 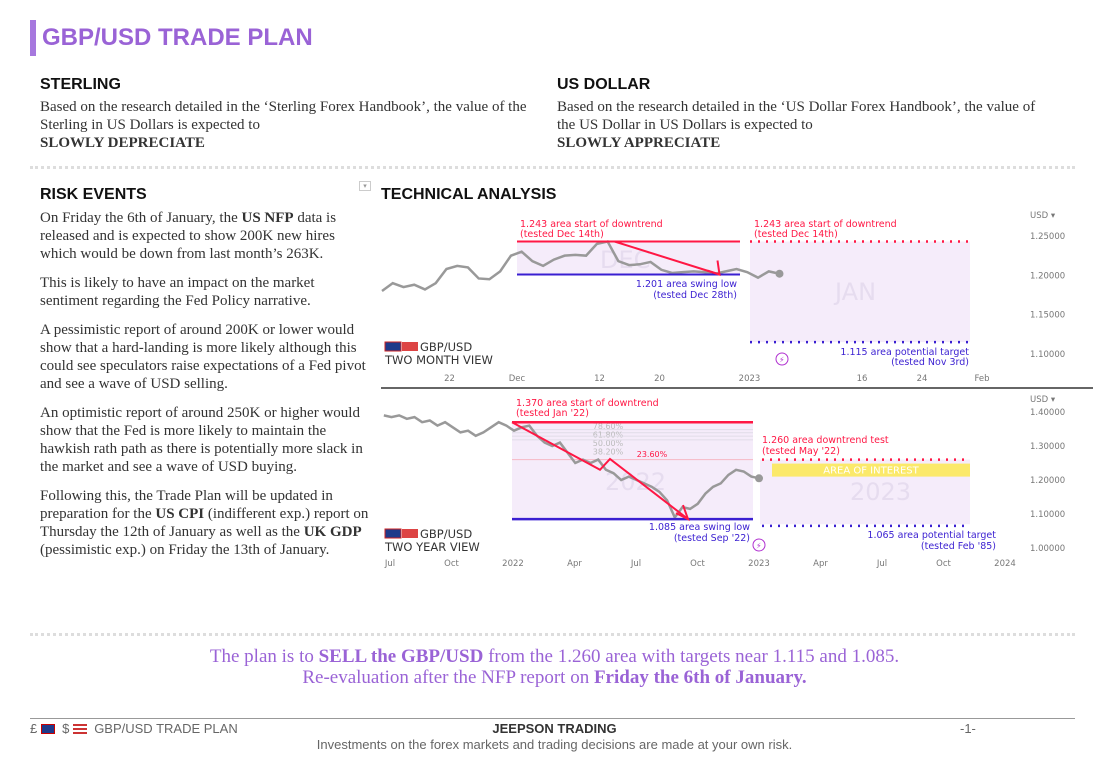 What do you see at coordinates (134, 728) in the screenshot?
I see `footer-left: £ $ GBP/USD TRADE PLAN` at bounding box center [134, 728].